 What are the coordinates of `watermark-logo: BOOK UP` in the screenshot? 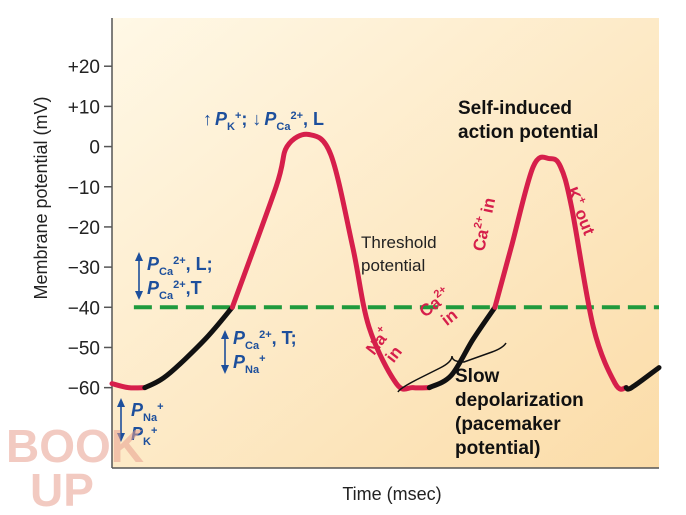 It's located at (75, 465).